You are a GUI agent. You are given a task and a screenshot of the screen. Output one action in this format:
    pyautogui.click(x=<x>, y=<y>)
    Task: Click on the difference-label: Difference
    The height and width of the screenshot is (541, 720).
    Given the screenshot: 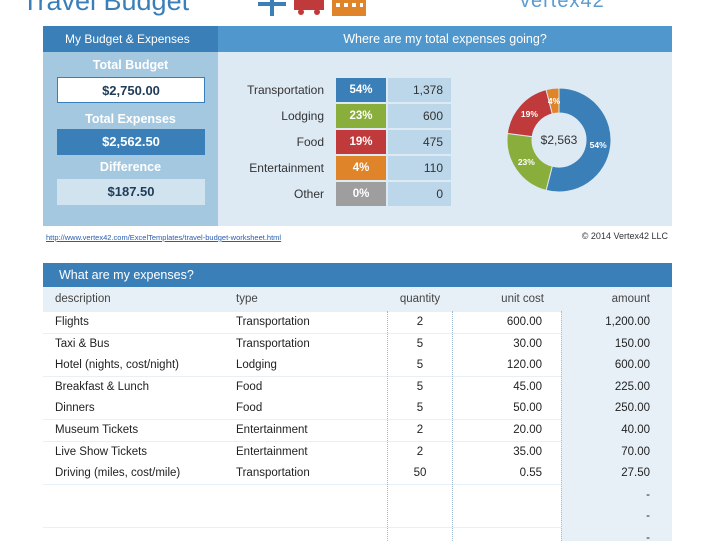 What is the action you would take?
    pyautogui.click(x=130, y=167)
    